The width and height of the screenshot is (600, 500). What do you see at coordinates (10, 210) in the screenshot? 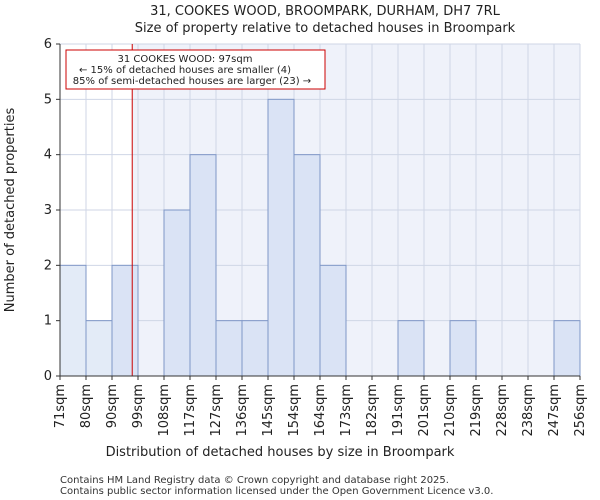
I see `y-axis-label: Number of detached properties` at bounding box center [10, 210].